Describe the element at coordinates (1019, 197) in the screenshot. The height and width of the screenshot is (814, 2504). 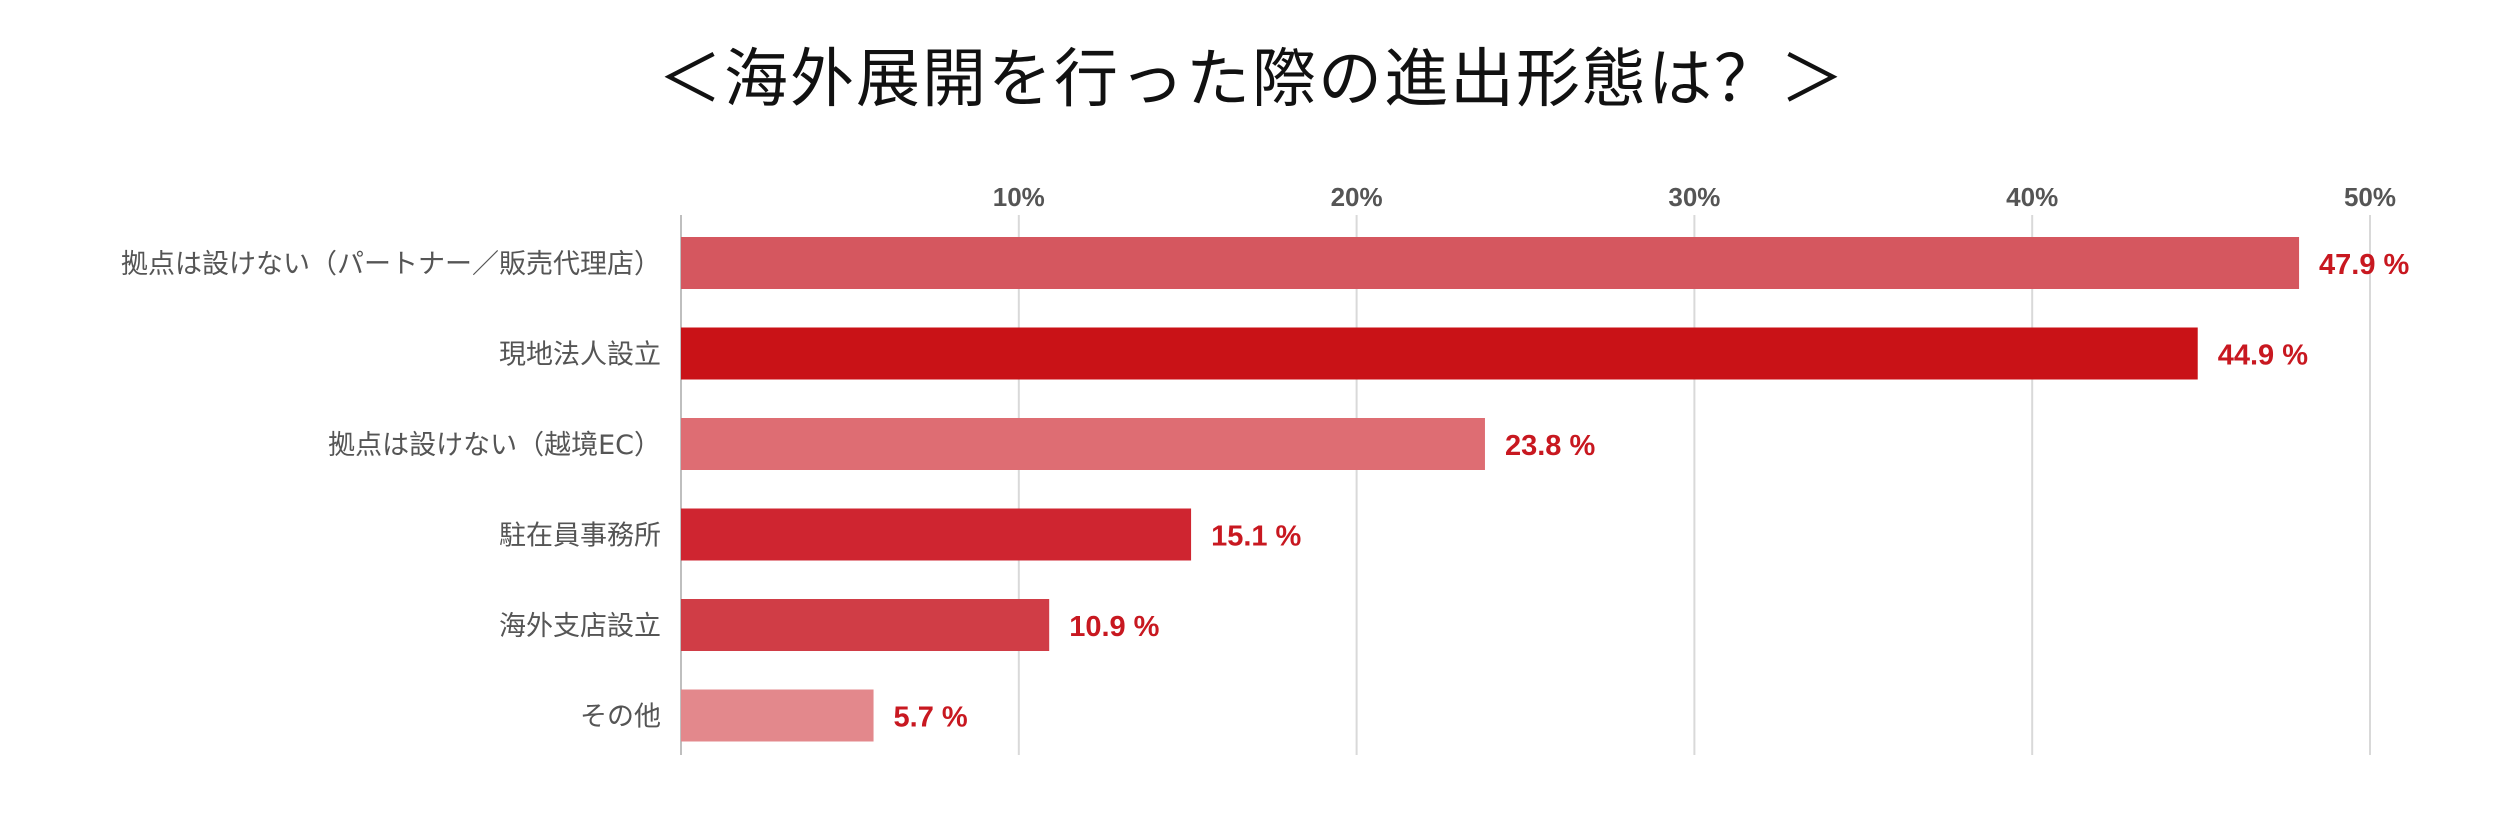
I see `x-tick-label: 10%` at that location.